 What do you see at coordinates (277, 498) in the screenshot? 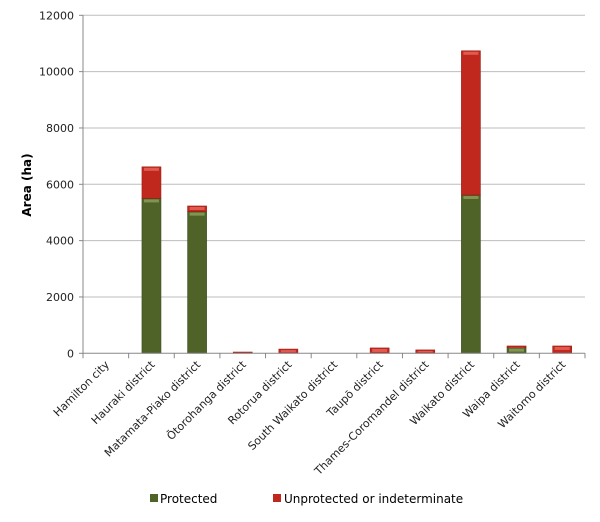
I see `legend-swatch-unprotected` at bounding box center [277, 498].